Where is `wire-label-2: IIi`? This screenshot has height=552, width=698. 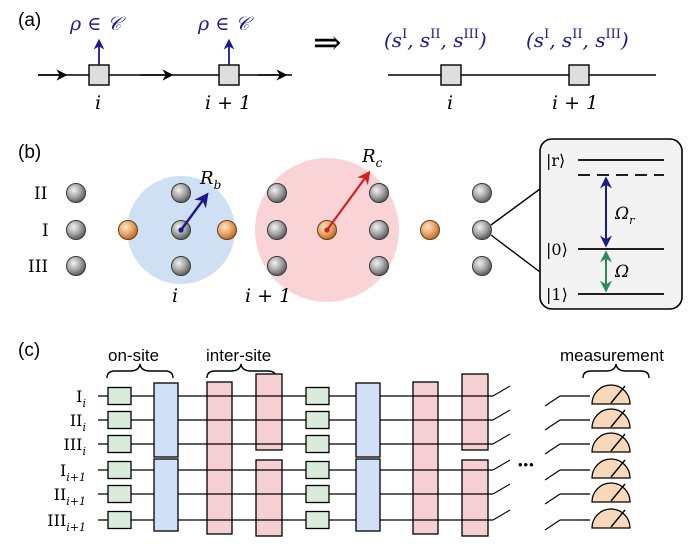 wire-label-2: IIi is located at coordinates (78, 422).